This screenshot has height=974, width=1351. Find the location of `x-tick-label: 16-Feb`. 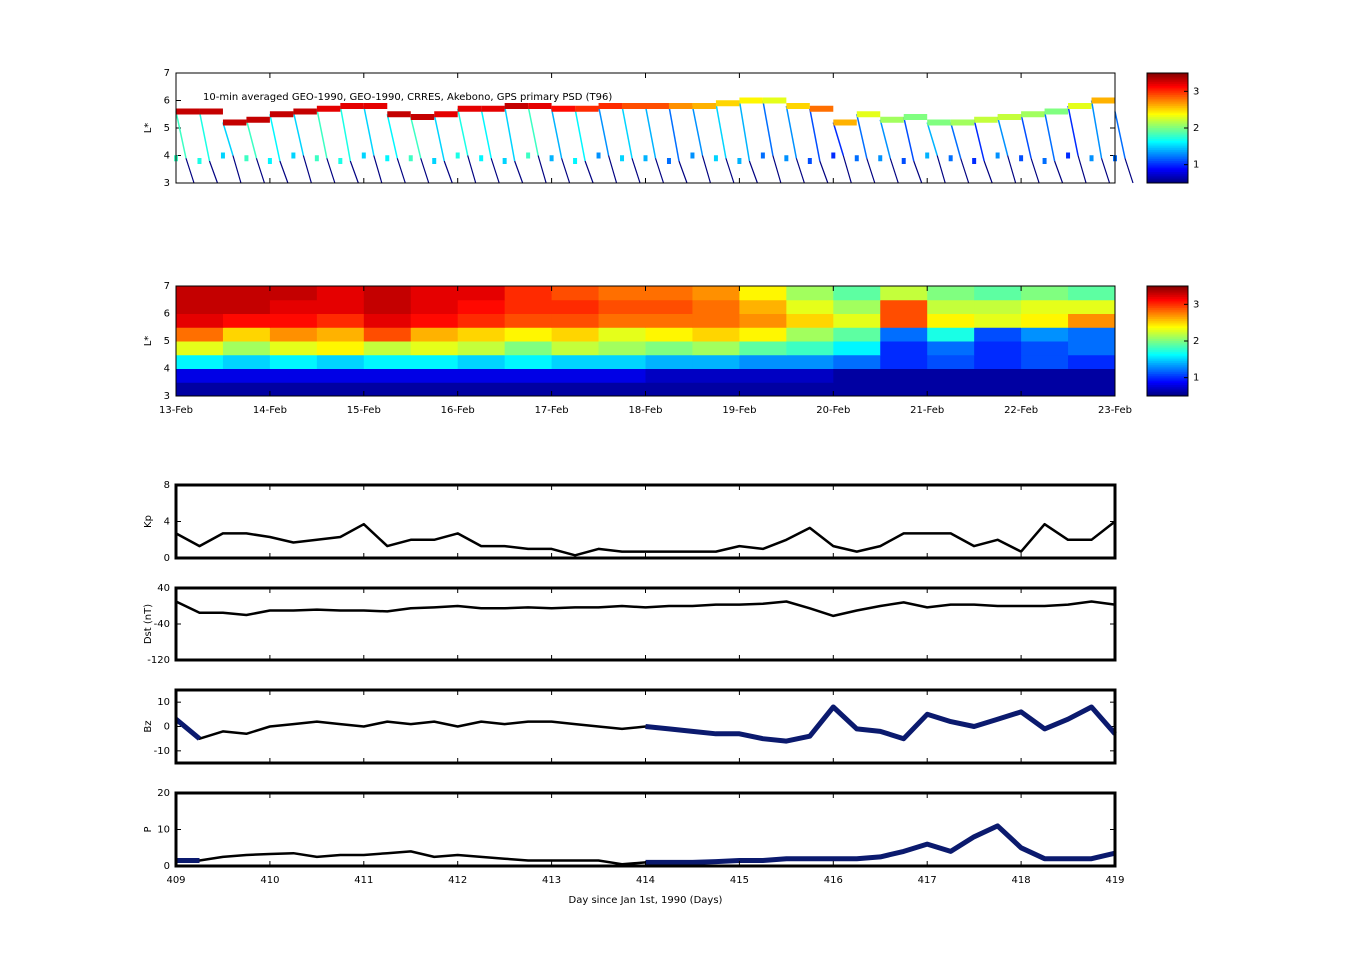

x-tick-label: 16-Feb is located at coordinates (458, 410).